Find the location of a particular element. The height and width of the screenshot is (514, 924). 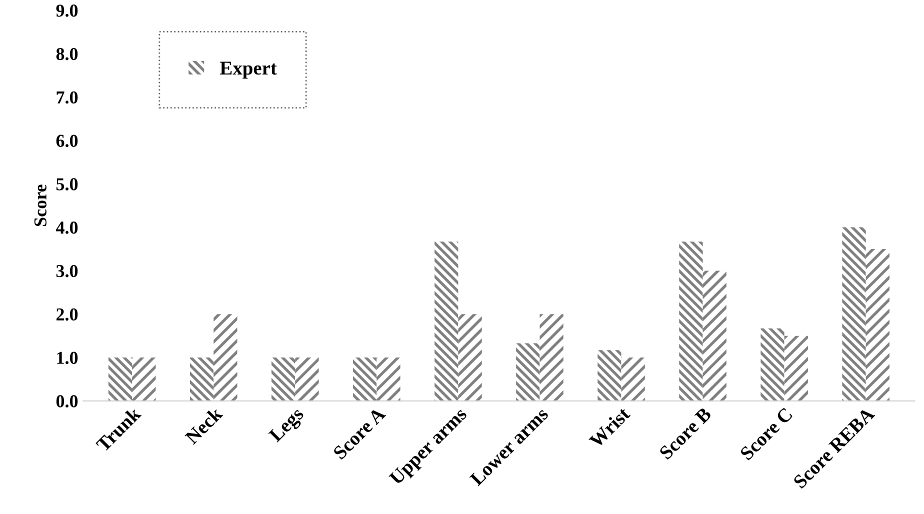

x-tick-label: Legs is located at coordinates (288, 426).